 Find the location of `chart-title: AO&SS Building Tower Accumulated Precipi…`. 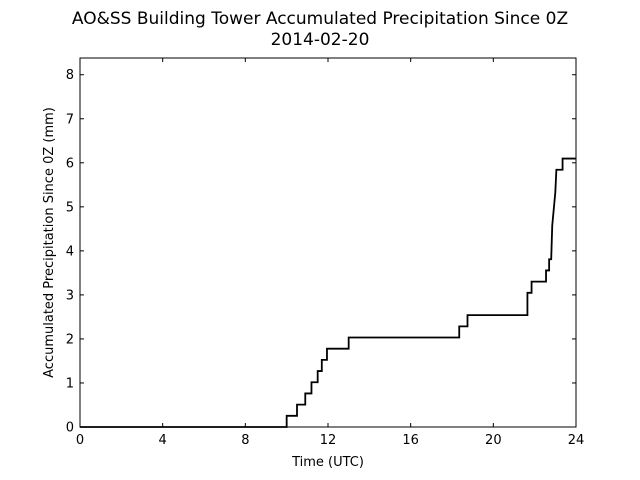

chart-title: AO&SS Building Tower Accumulated Precipi… is located at coordinates (320, 19).